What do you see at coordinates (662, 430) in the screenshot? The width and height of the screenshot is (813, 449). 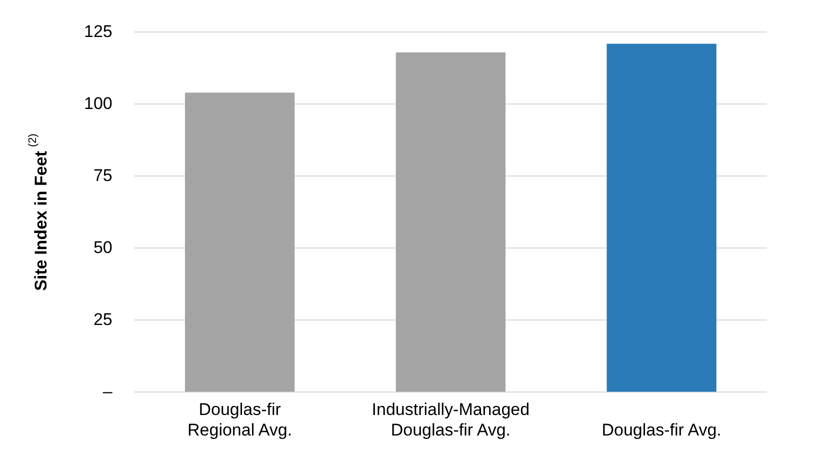 I see `x-tick-label: Douglas-fir Avg.` at bounding box center [662, 430].